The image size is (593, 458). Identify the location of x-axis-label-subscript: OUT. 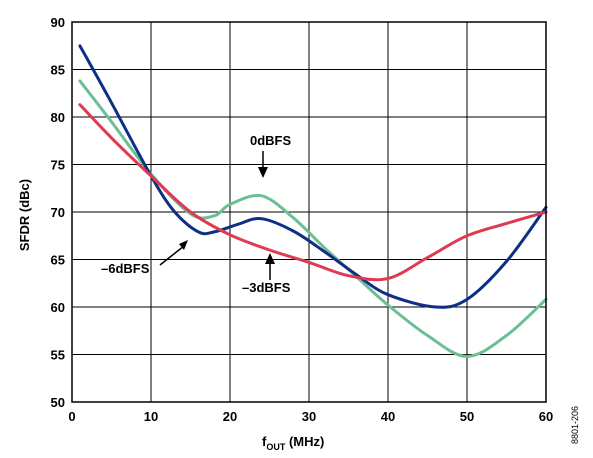
(276, 447).